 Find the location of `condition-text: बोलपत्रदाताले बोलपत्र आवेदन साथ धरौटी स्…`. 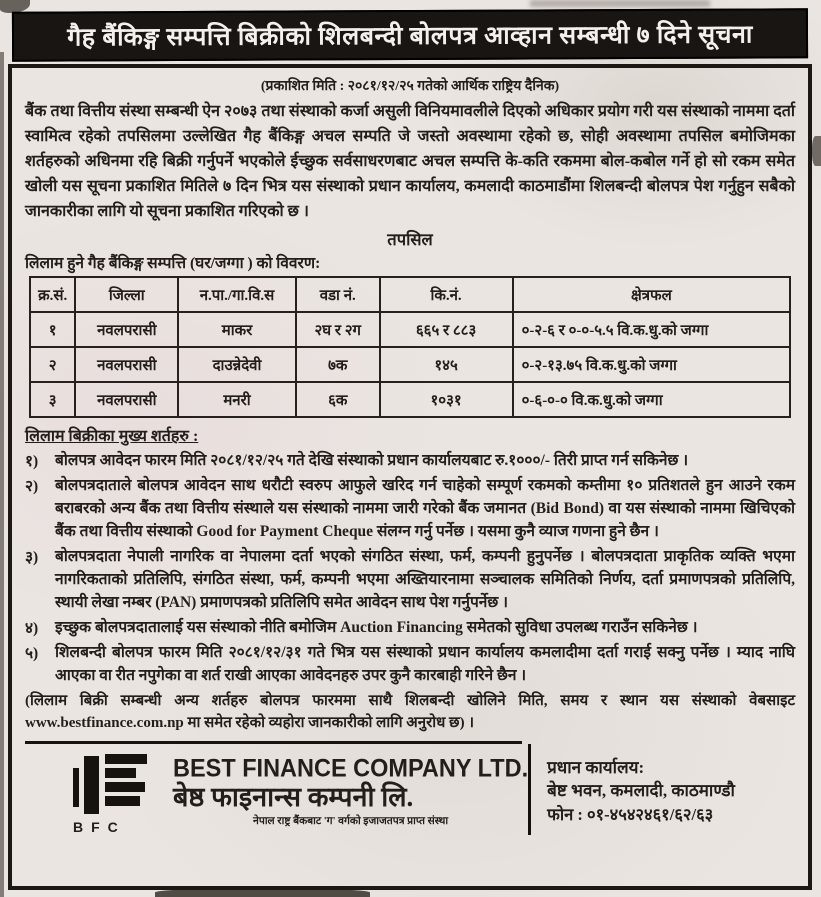

condition-text: बोलपत्रदाताले बोलपत्र आवेदन साथ धरौटी स्… is located at coordinates (425, 508).